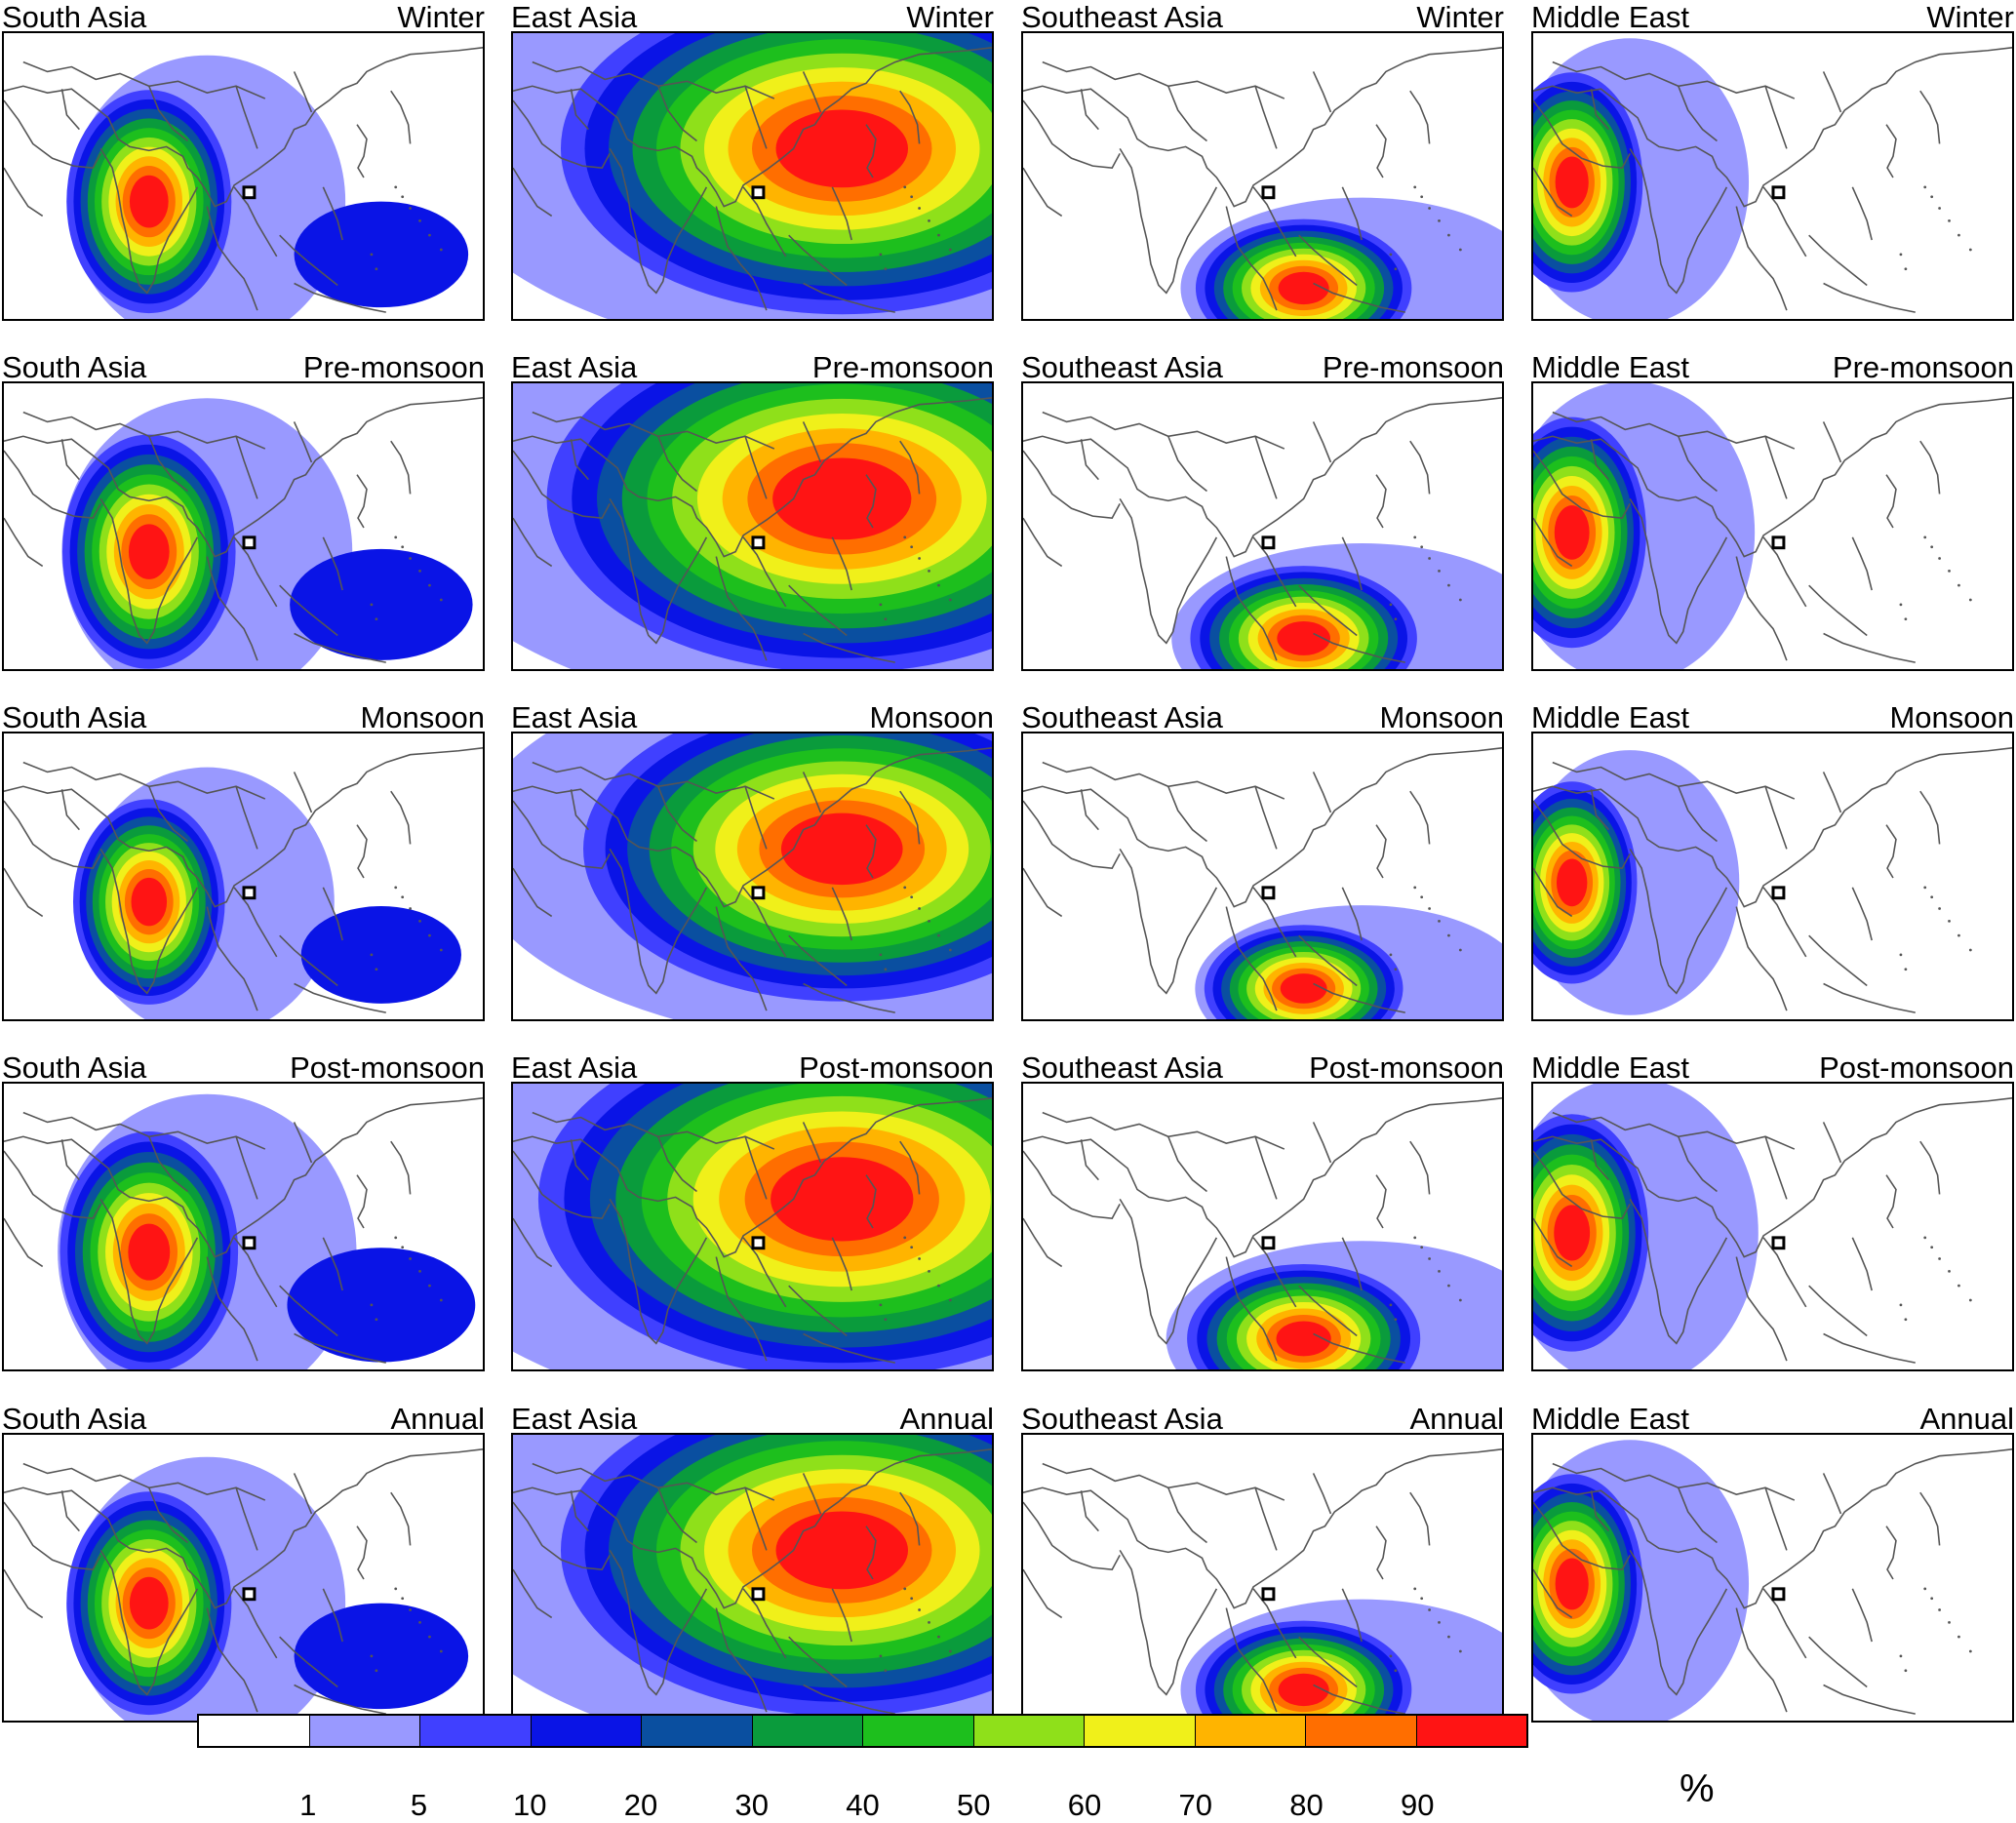 The width and height of the screenshot is (2016, 1823). Describe the element at coordinates (1610, 17) in the screenshot. I see `panel-region-label: Middle East` at that location.